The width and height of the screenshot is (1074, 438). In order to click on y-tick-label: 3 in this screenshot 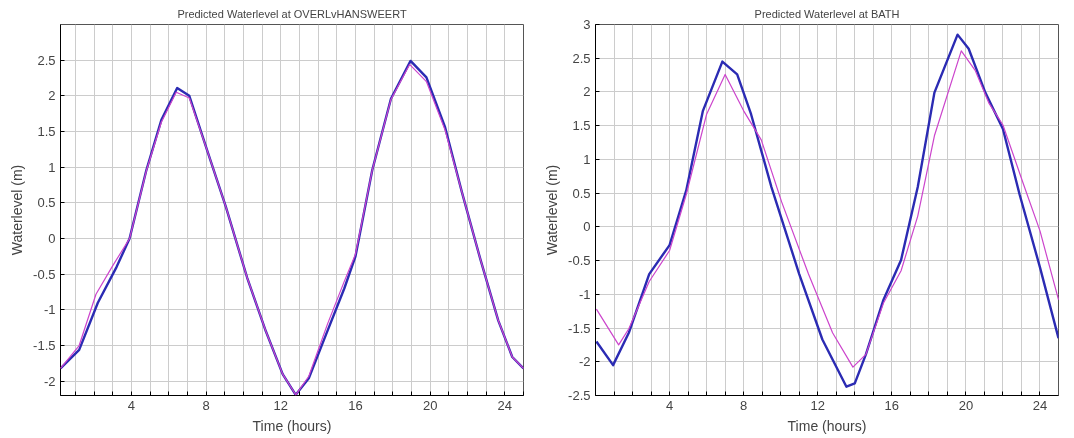, I will do `click(587, 24)`.